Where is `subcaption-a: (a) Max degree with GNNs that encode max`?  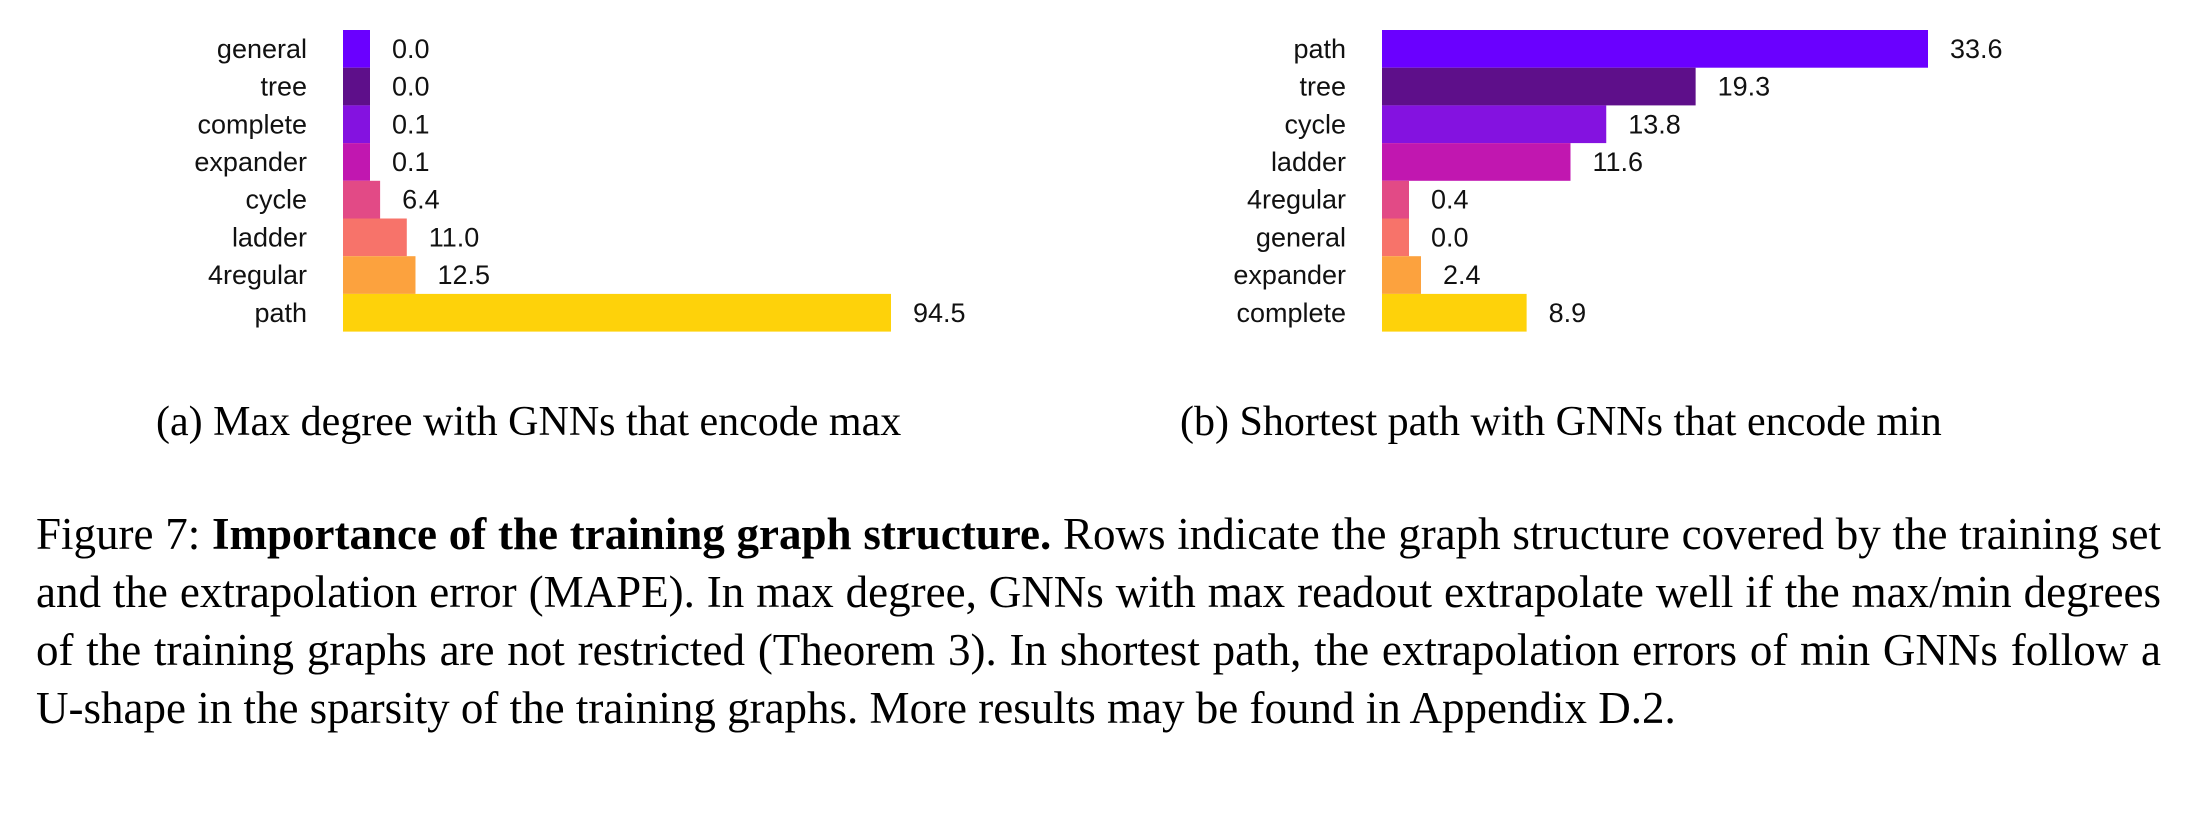 subcaption-a: (a) Max degree with GNNs that encode max is located at coordinates (529, 422).